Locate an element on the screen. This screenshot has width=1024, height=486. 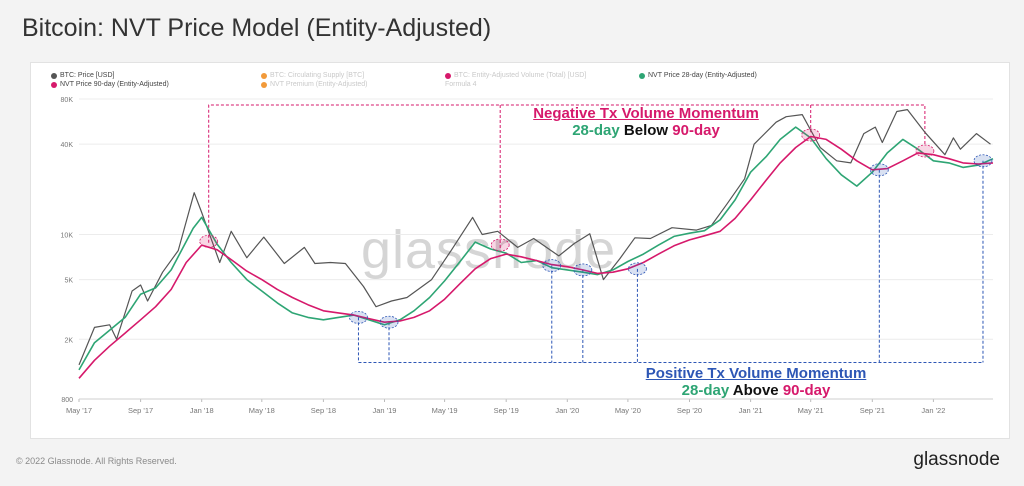
x-tick-label: Jan '22 is located at coordinates (933, 410).